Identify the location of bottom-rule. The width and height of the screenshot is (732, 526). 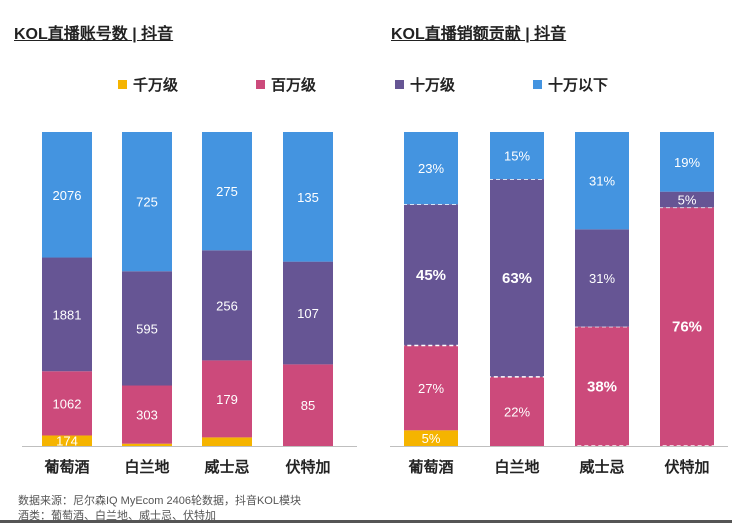
(366, 521).